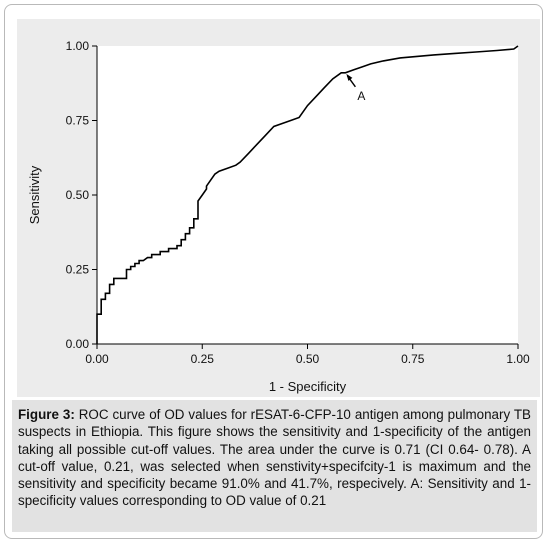 The image size is (549, 544). Describe the element at coordinates (78, 121) in the screenshot. I see `y-tick-label: 0.75` at that location.